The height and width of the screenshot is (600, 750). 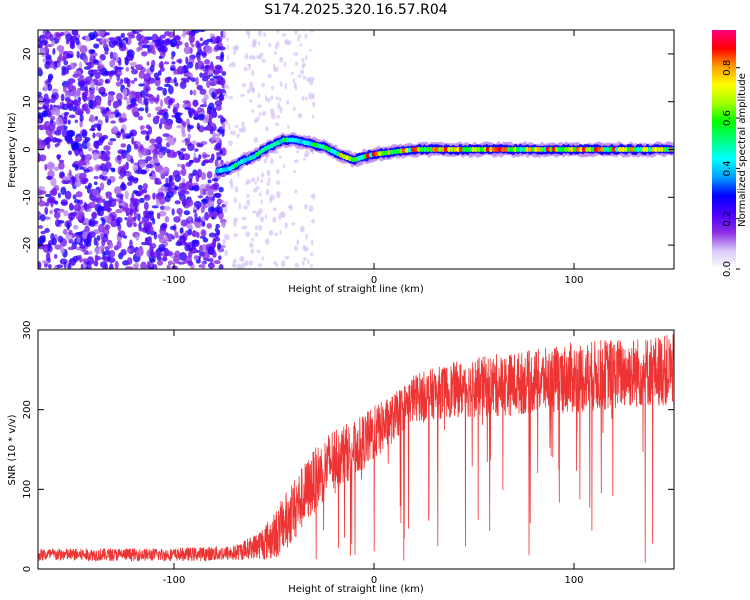 I want to click on colorbar-tick-label: 0.2, so click(x=727, y=219).